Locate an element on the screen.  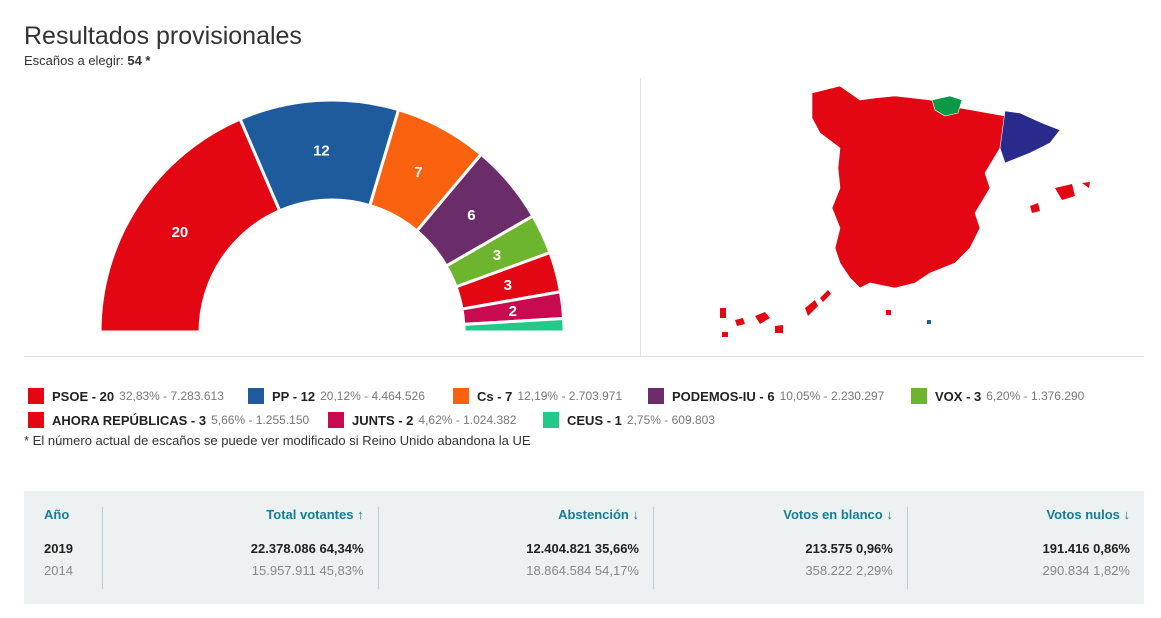
legend-party-label: VOX - 3 is located at coordinates (958, 396).